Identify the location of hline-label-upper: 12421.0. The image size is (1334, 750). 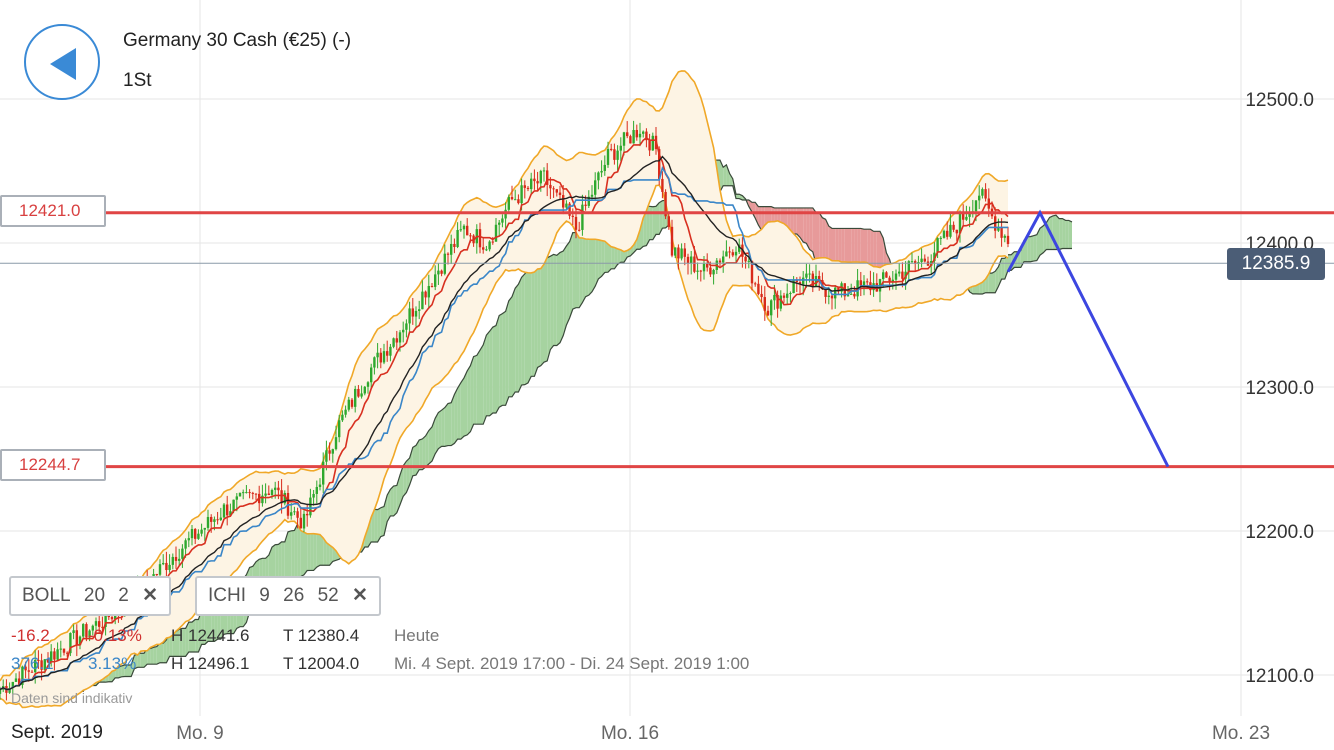
(53, 211).